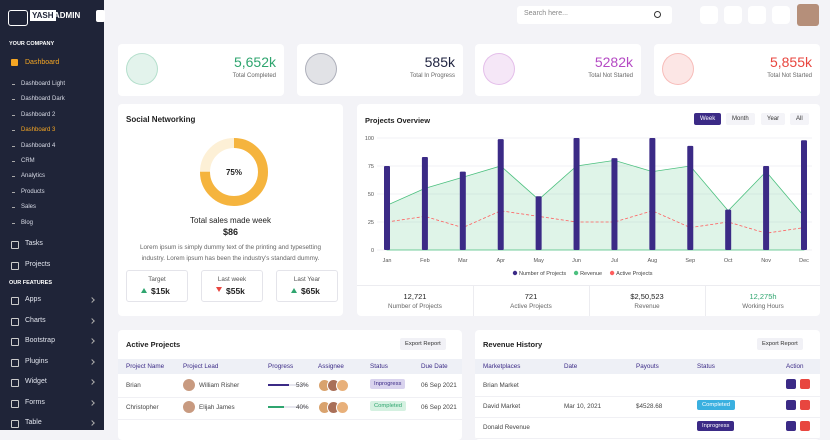 The image size is (830, 440). I want to click on submenu-item: Dashboard 3, so click(38, 130).